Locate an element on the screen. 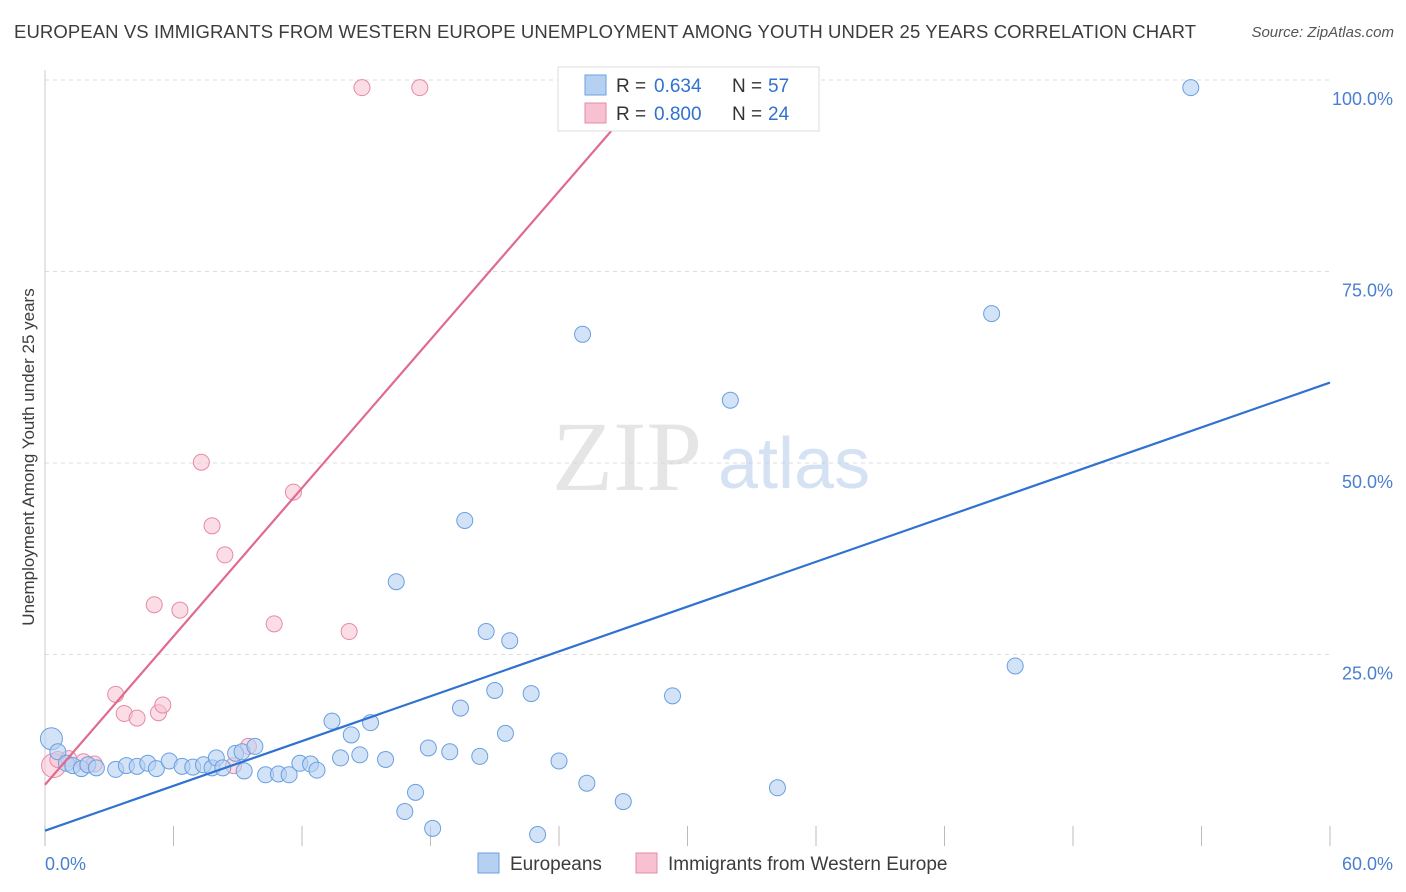 The width and height of the screenshot is (1406, 892). watermark-zip: ZIP is located at coordinates (627, 456).